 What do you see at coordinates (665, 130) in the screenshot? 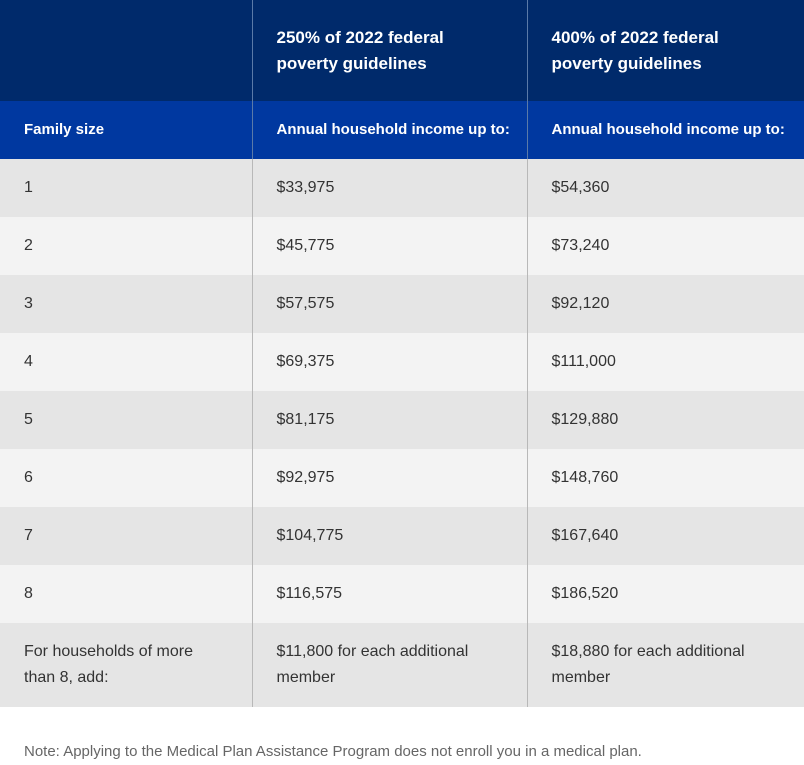
I see `header-income-400: Annual household income up to:` at bounding box center [665, 130].